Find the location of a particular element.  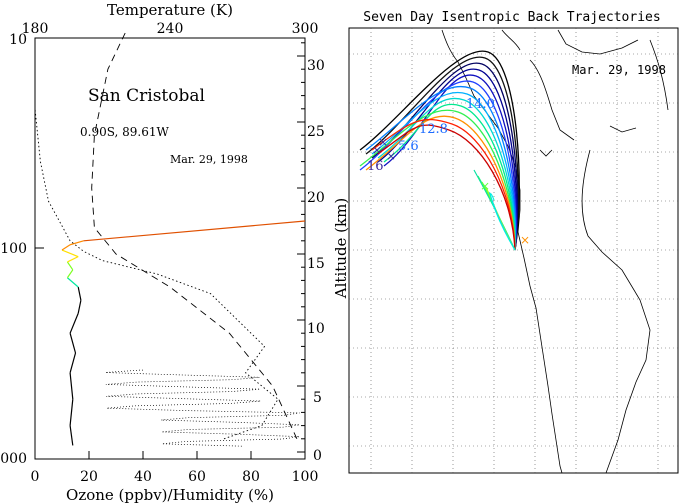

x-top-tick-300: 300 is located at coordinates (305, 29).